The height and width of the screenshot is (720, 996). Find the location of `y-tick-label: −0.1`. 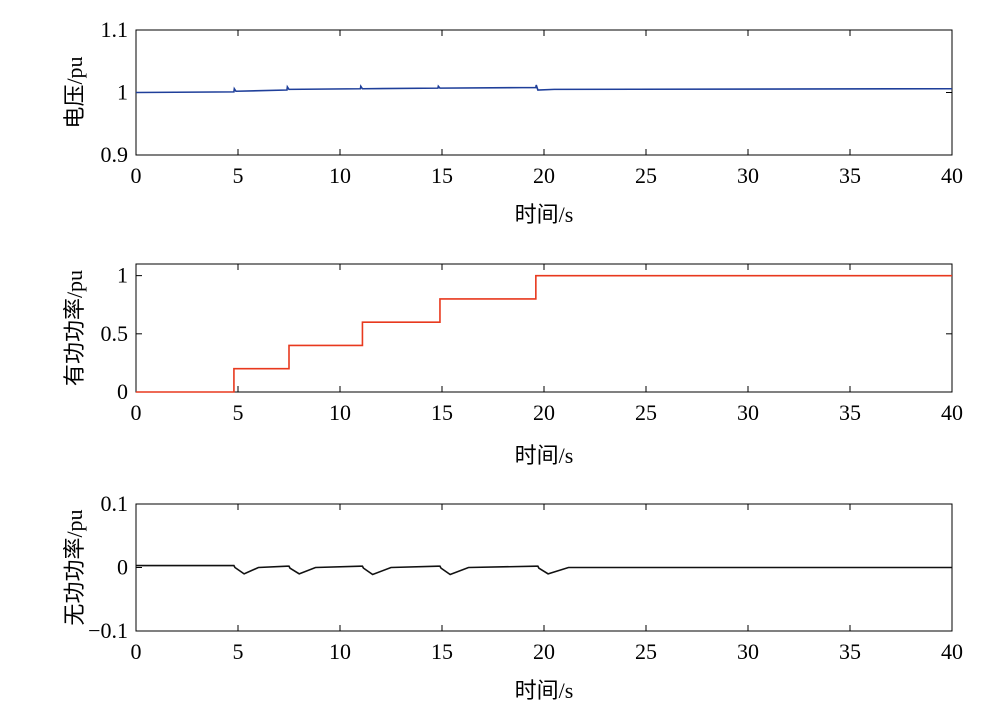

y-tick-label: −0.1 is located at coordinates (108, 630).